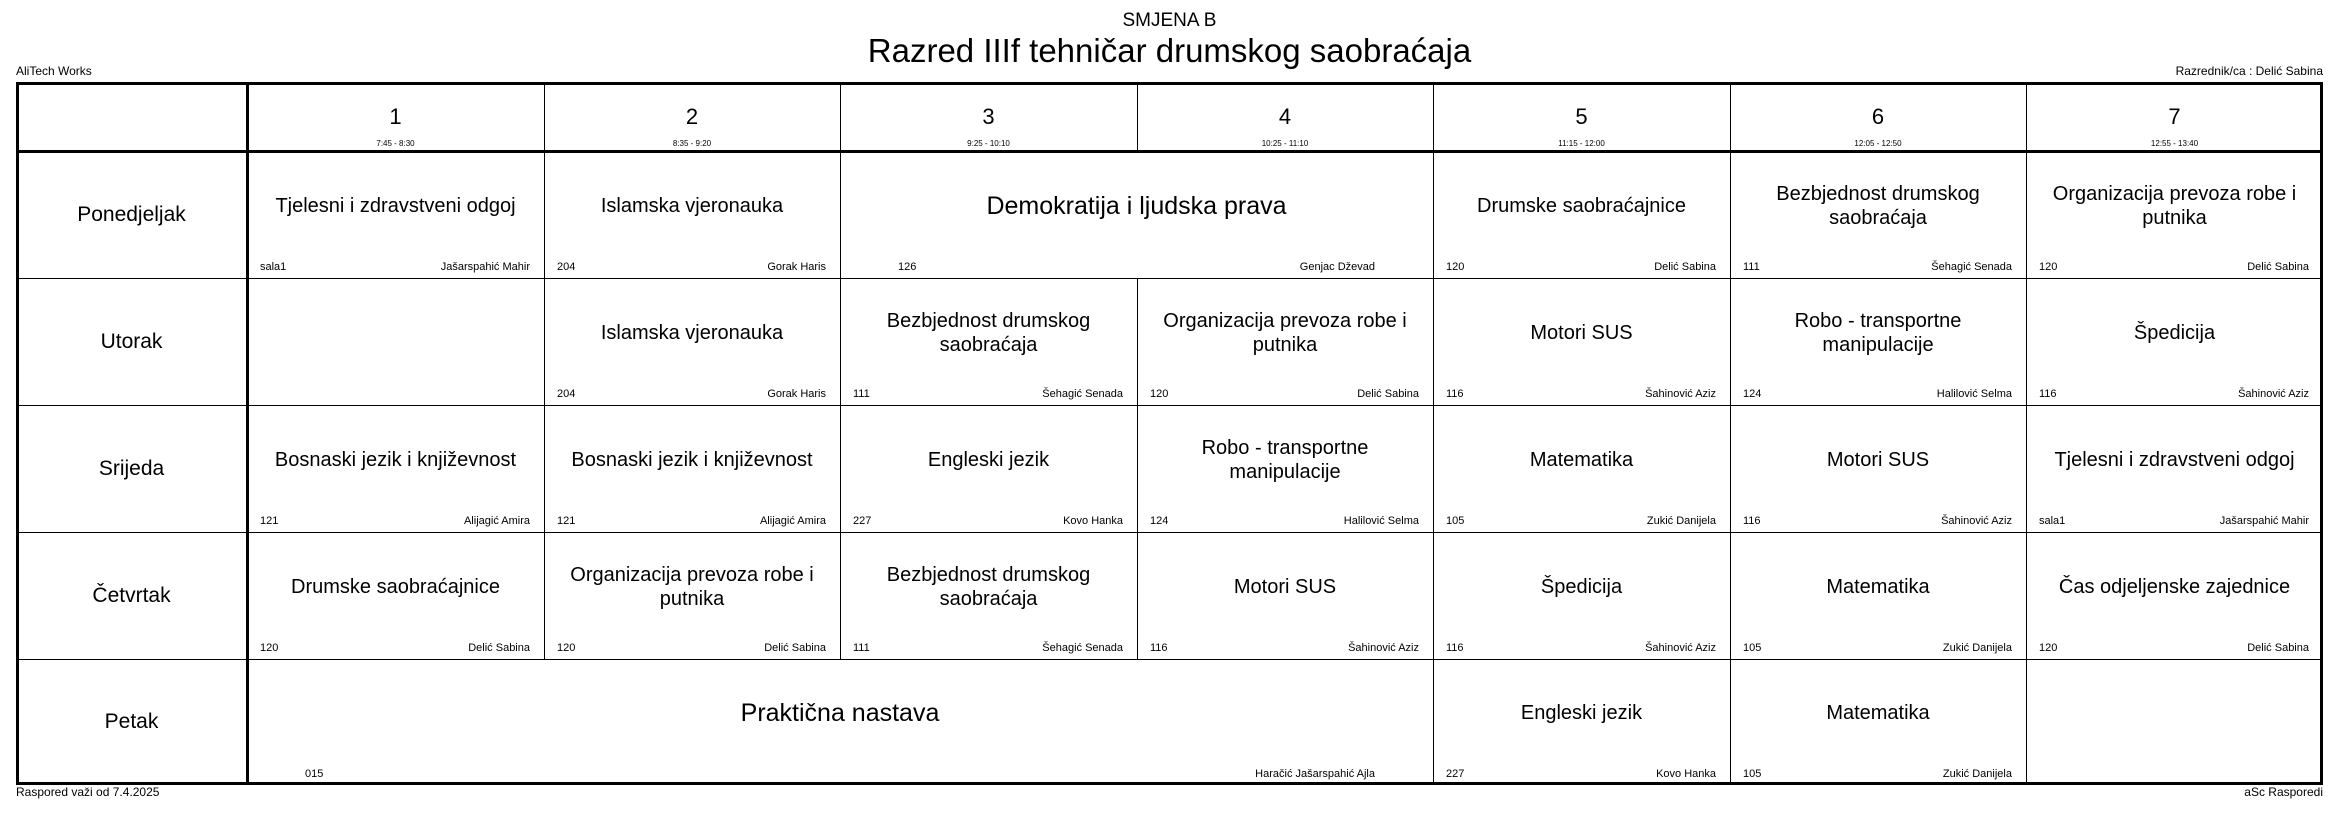  I want to click on lesson-subject: Robo - transportne manipulacije, so click(1878, 332).